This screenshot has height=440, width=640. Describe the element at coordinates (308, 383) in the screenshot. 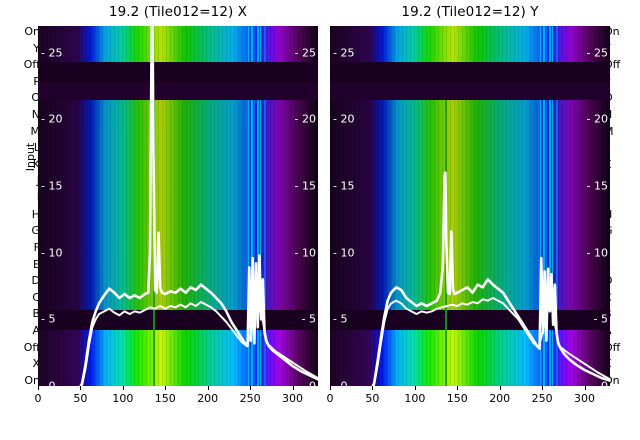

I see `y-tick-label-x-r-0: - 0` at that location.